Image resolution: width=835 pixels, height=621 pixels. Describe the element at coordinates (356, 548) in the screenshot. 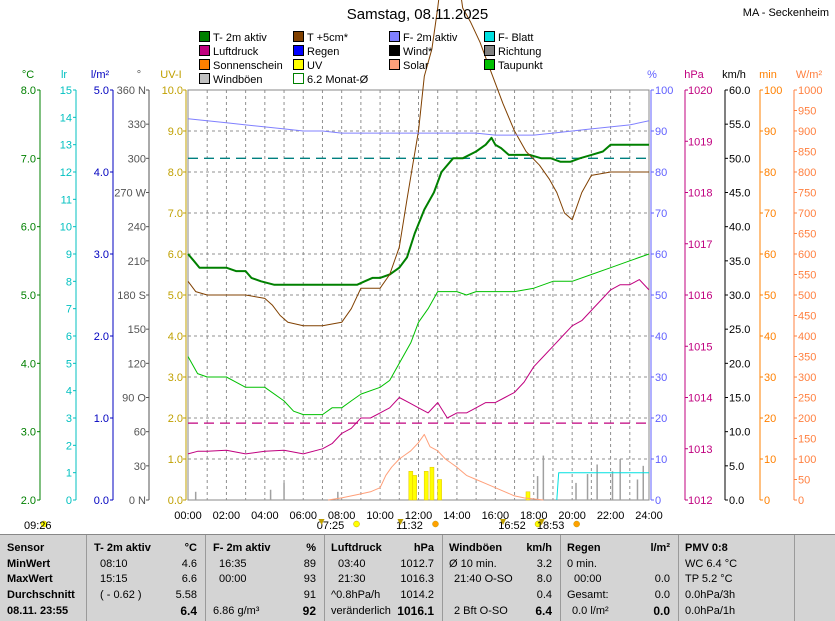

I see `press-title: Luftdruck` at that location.